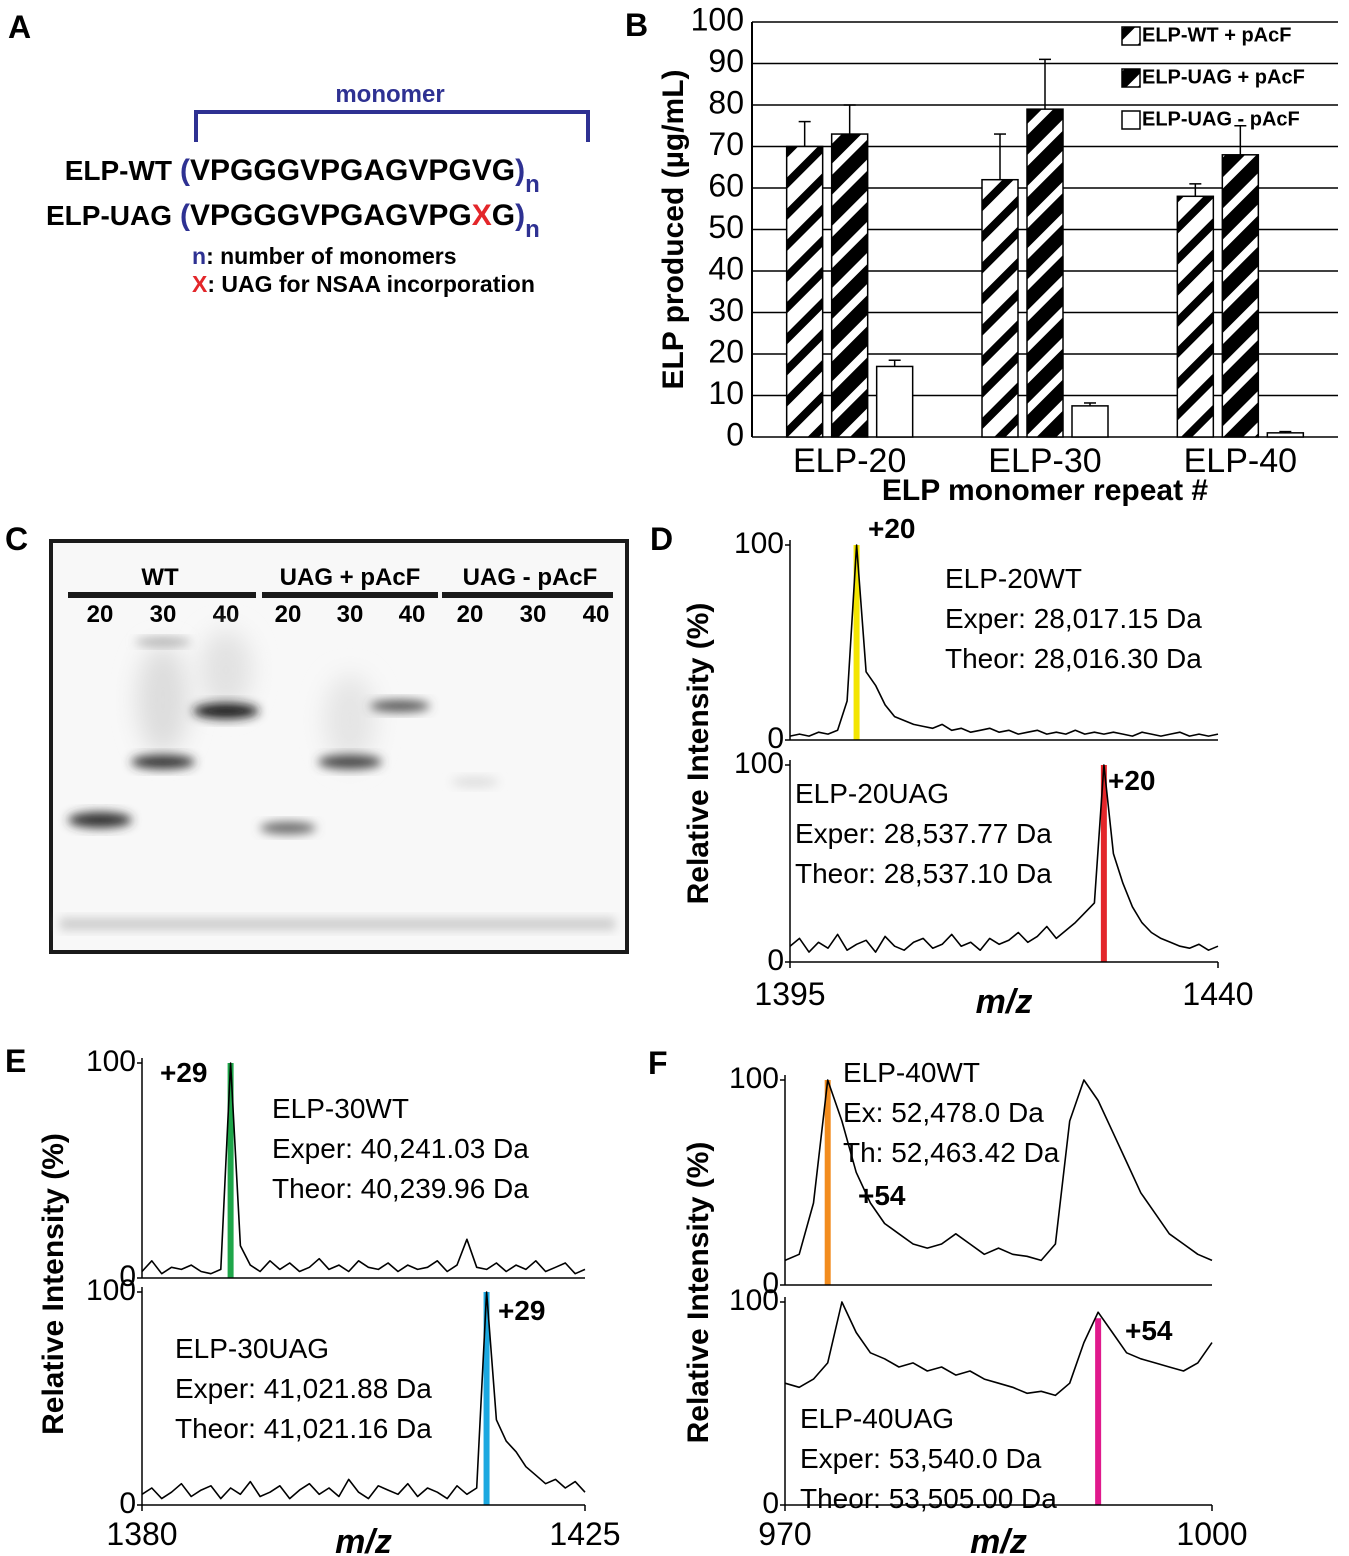  Describe the element at coordinates (1131, 36) in the screenshot. I see `legend-swatch` at that location.